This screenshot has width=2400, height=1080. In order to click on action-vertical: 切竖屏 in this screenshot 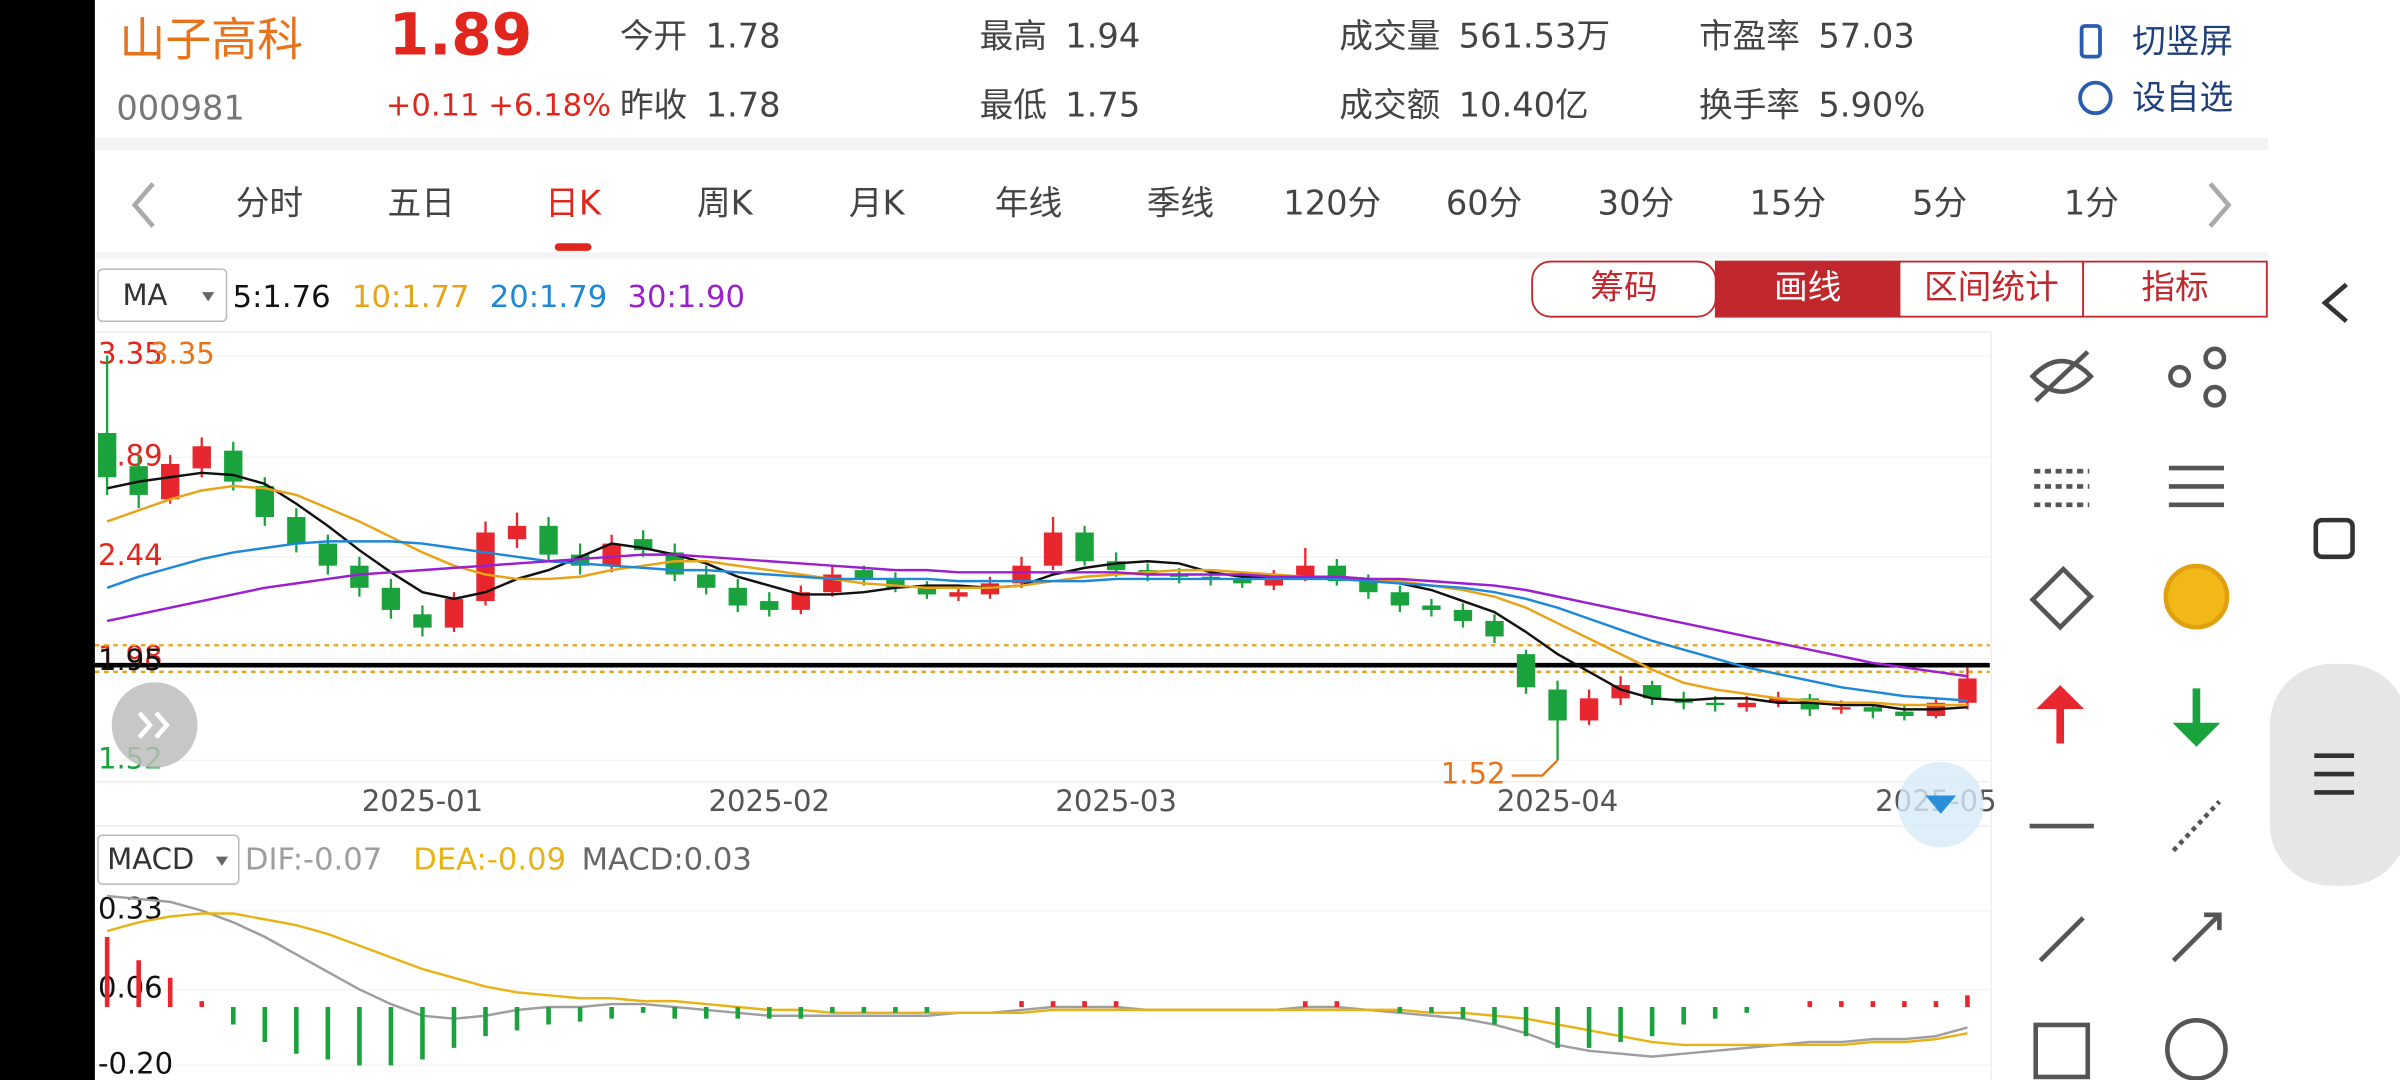, I will do `click(2156, 40)`.